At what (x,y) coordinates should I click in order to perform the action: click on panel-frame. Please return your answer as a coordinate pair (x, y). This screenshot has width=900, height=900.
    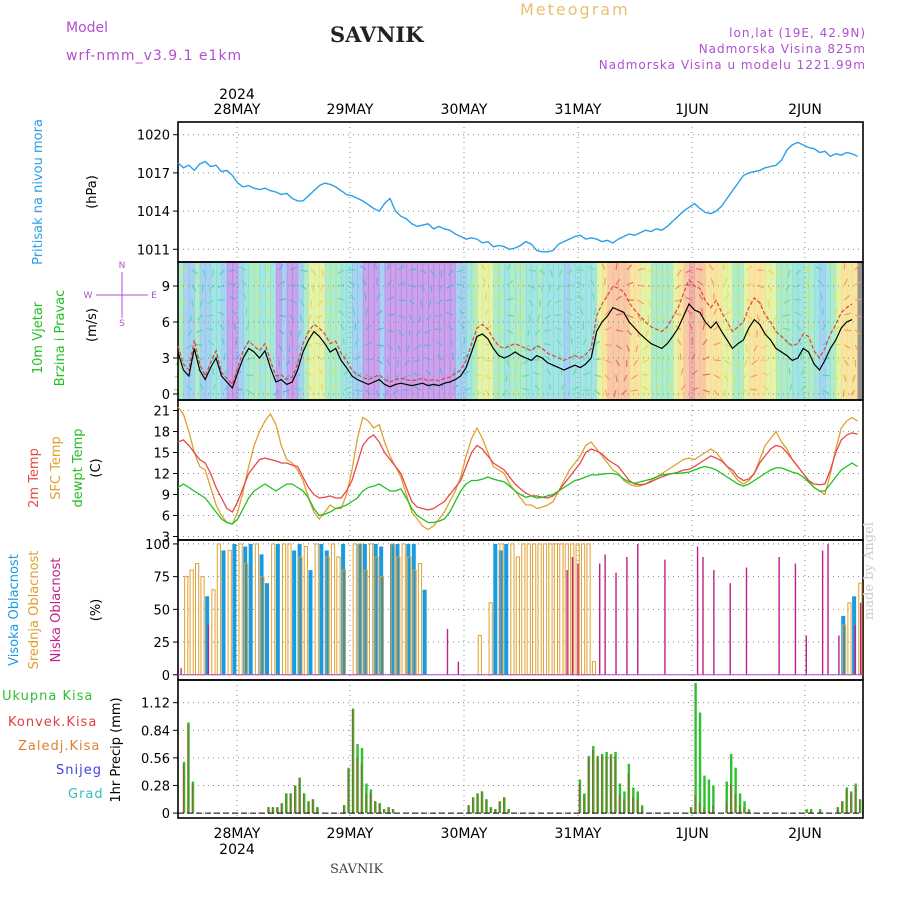
    Looking at the image, I should click on (520, 470).